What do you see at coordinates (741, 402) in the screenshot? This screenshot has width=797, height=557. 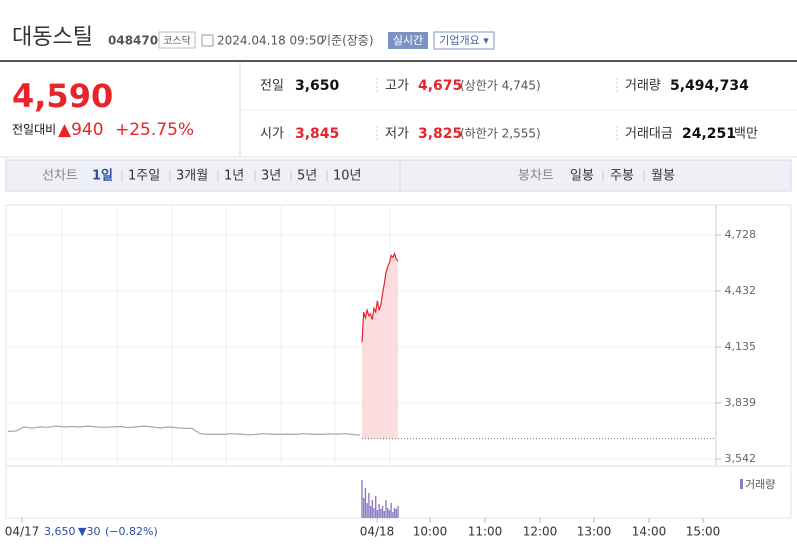 I see `y-tick-label: 3,839` at bounding box center [741, 402].